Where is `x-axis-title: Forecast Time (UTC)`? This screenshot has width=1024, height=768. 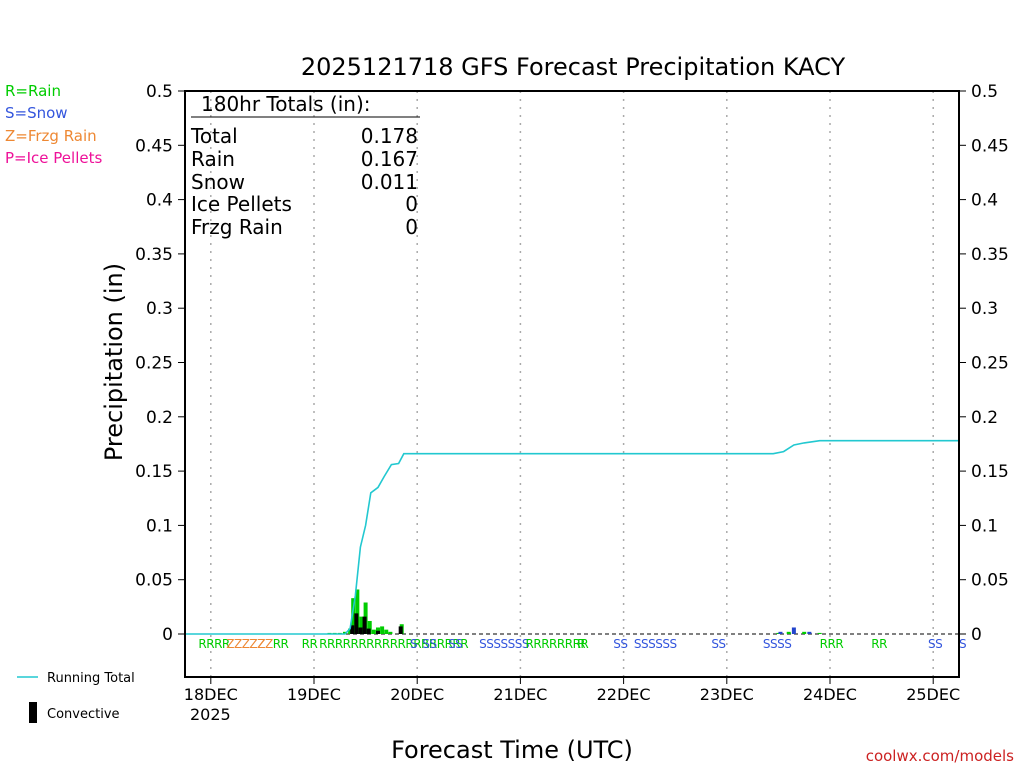
x-axis-title: Forecast Time (UTC) is located at coordinates (512, 750).